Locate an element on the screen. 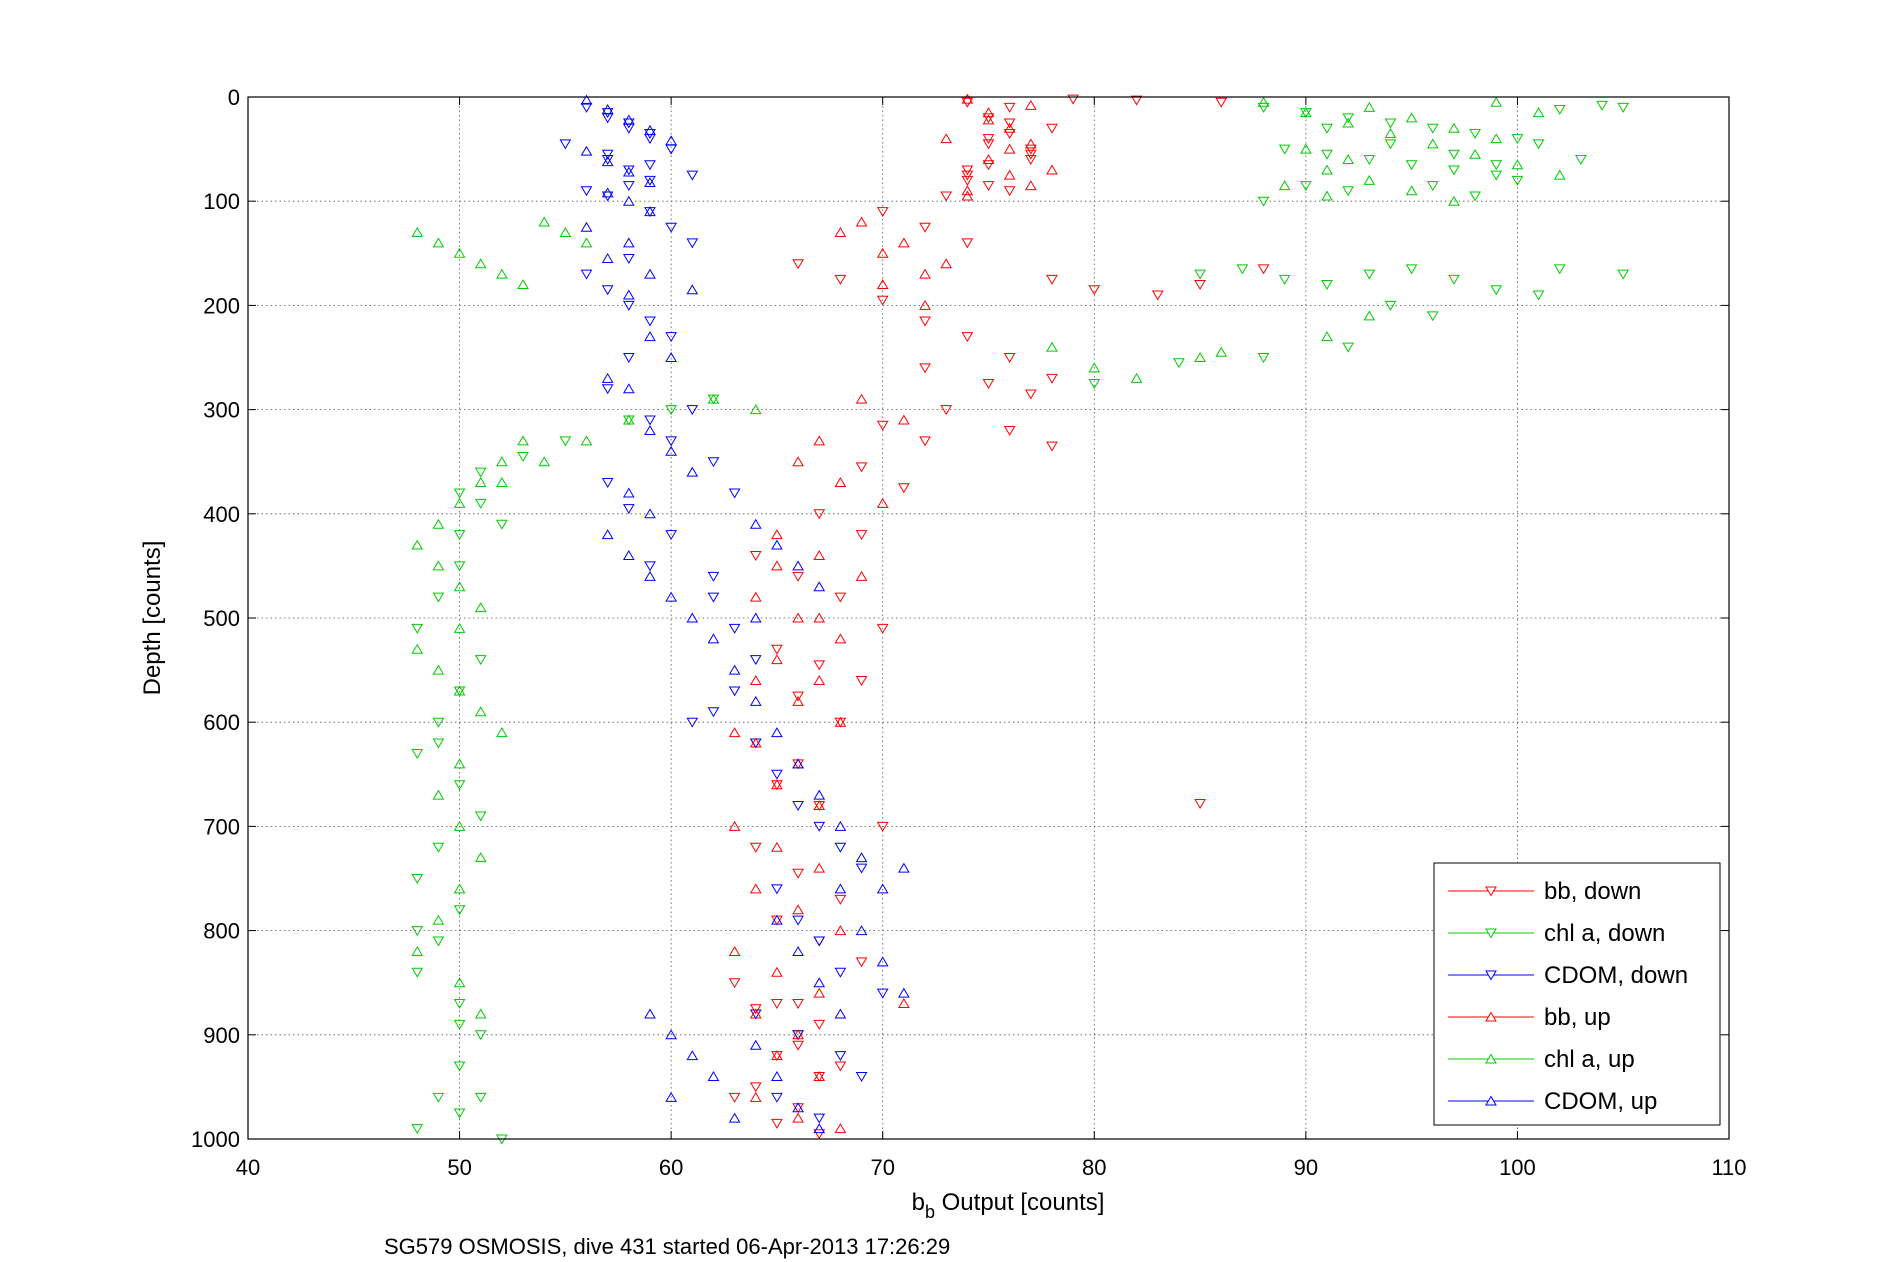 The image size is (1891, 1262). legend-marker is located at coordinates (1491, 1058).